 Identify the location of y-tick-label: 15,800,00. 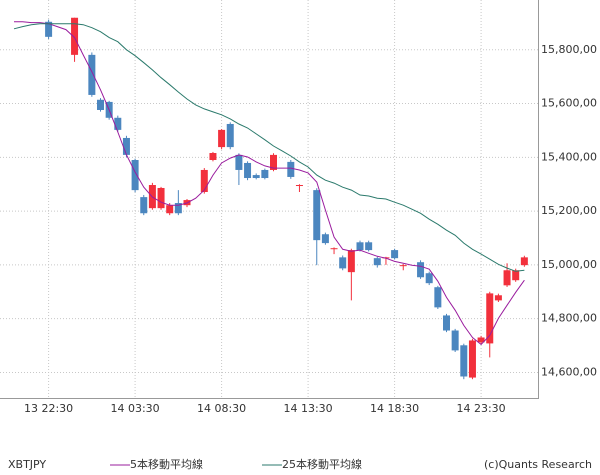
(569, 49).